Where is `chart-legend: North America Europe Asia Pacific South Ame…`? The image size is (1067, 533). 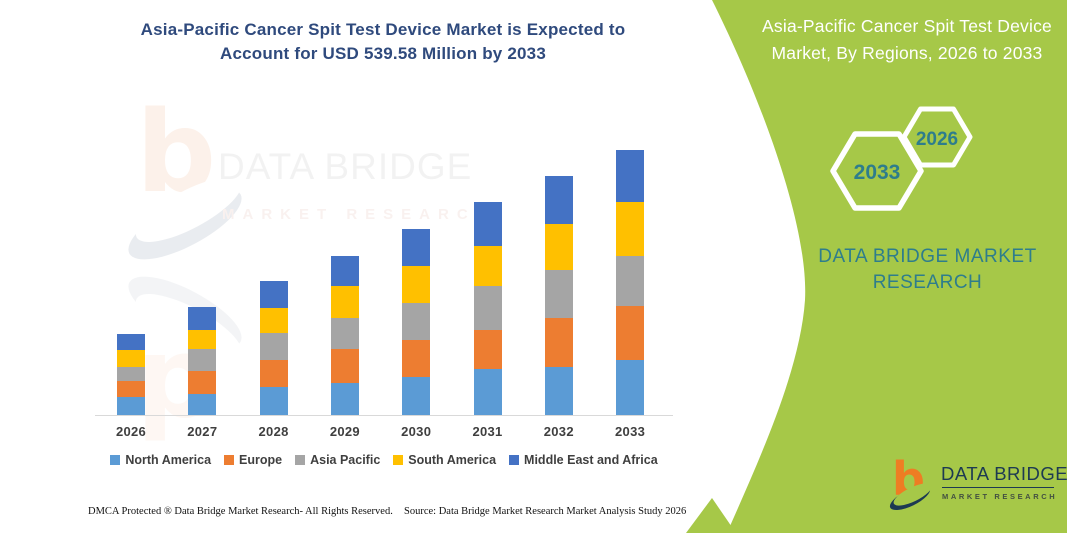
chart-legend: North America Europe Asia Pacific South Ame… is located at coordinates (384, 460).